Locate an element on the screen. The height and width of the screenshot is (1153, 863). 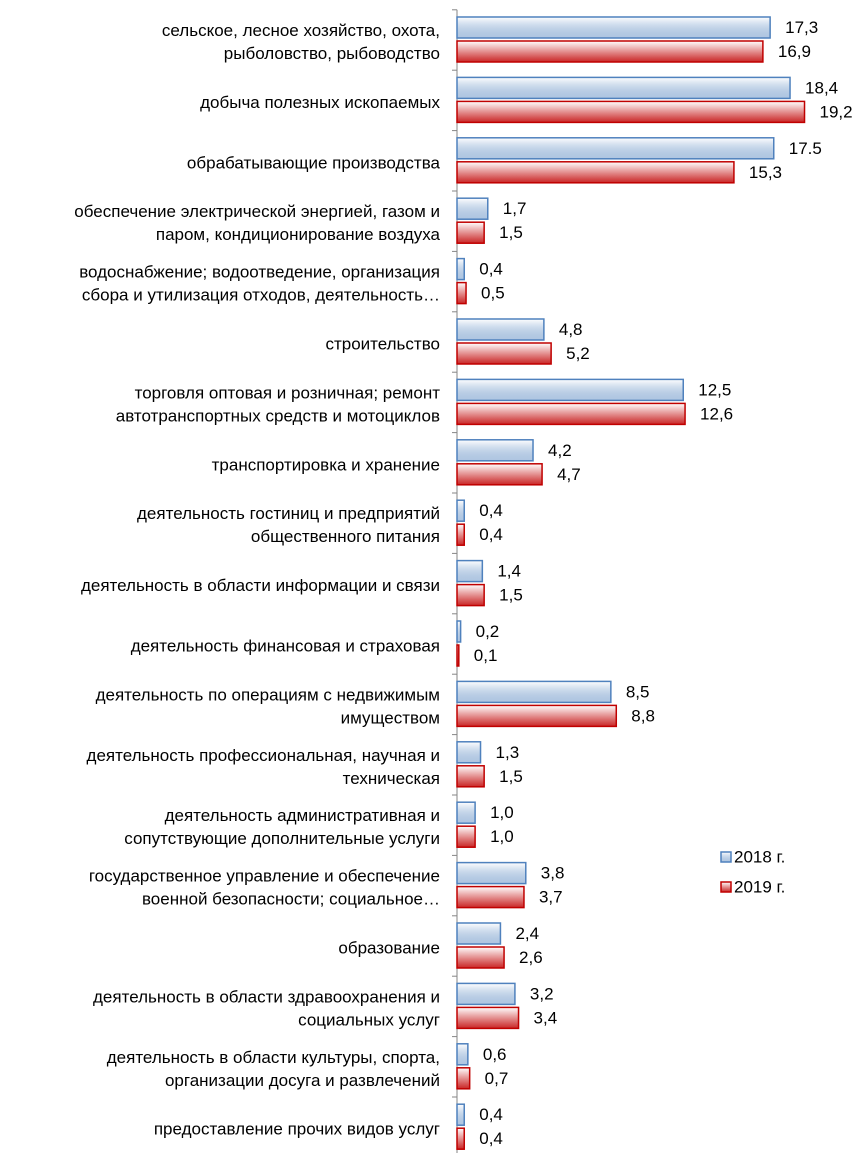
category-label: деятельность финансовая и страховая is located at coordinates (285, 645).